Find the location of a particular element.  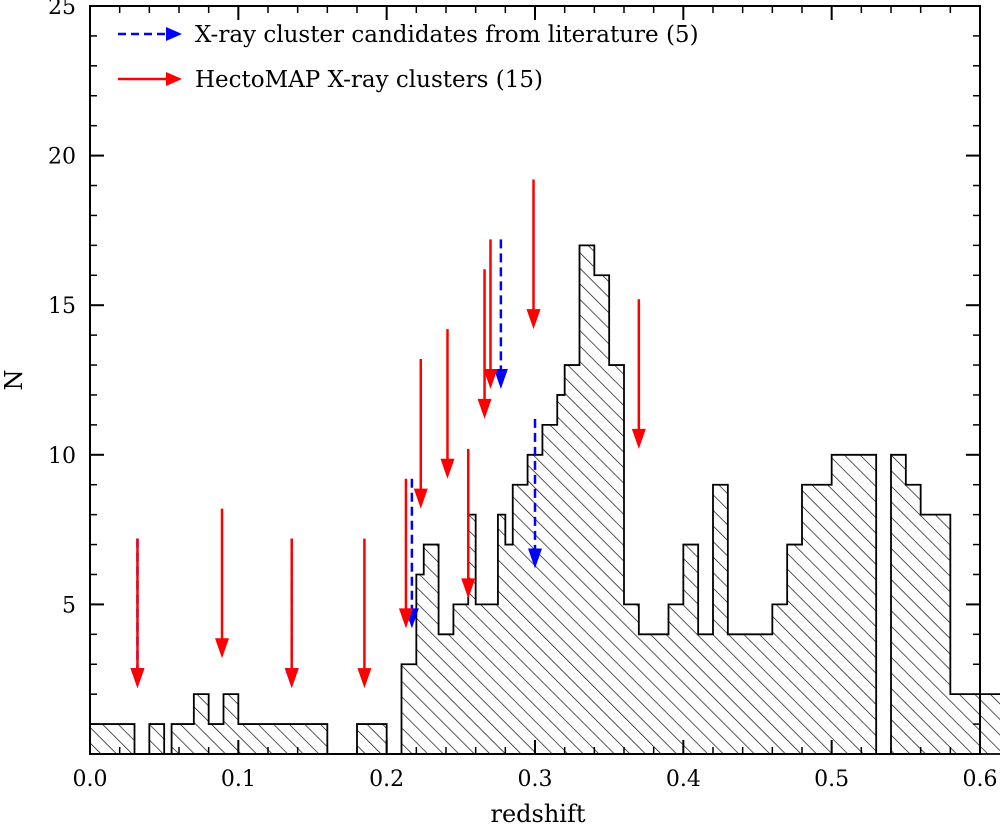

legend-label-hectomap: HectoMAP X-ray clusters (15) is located at coordinates (369, 80).